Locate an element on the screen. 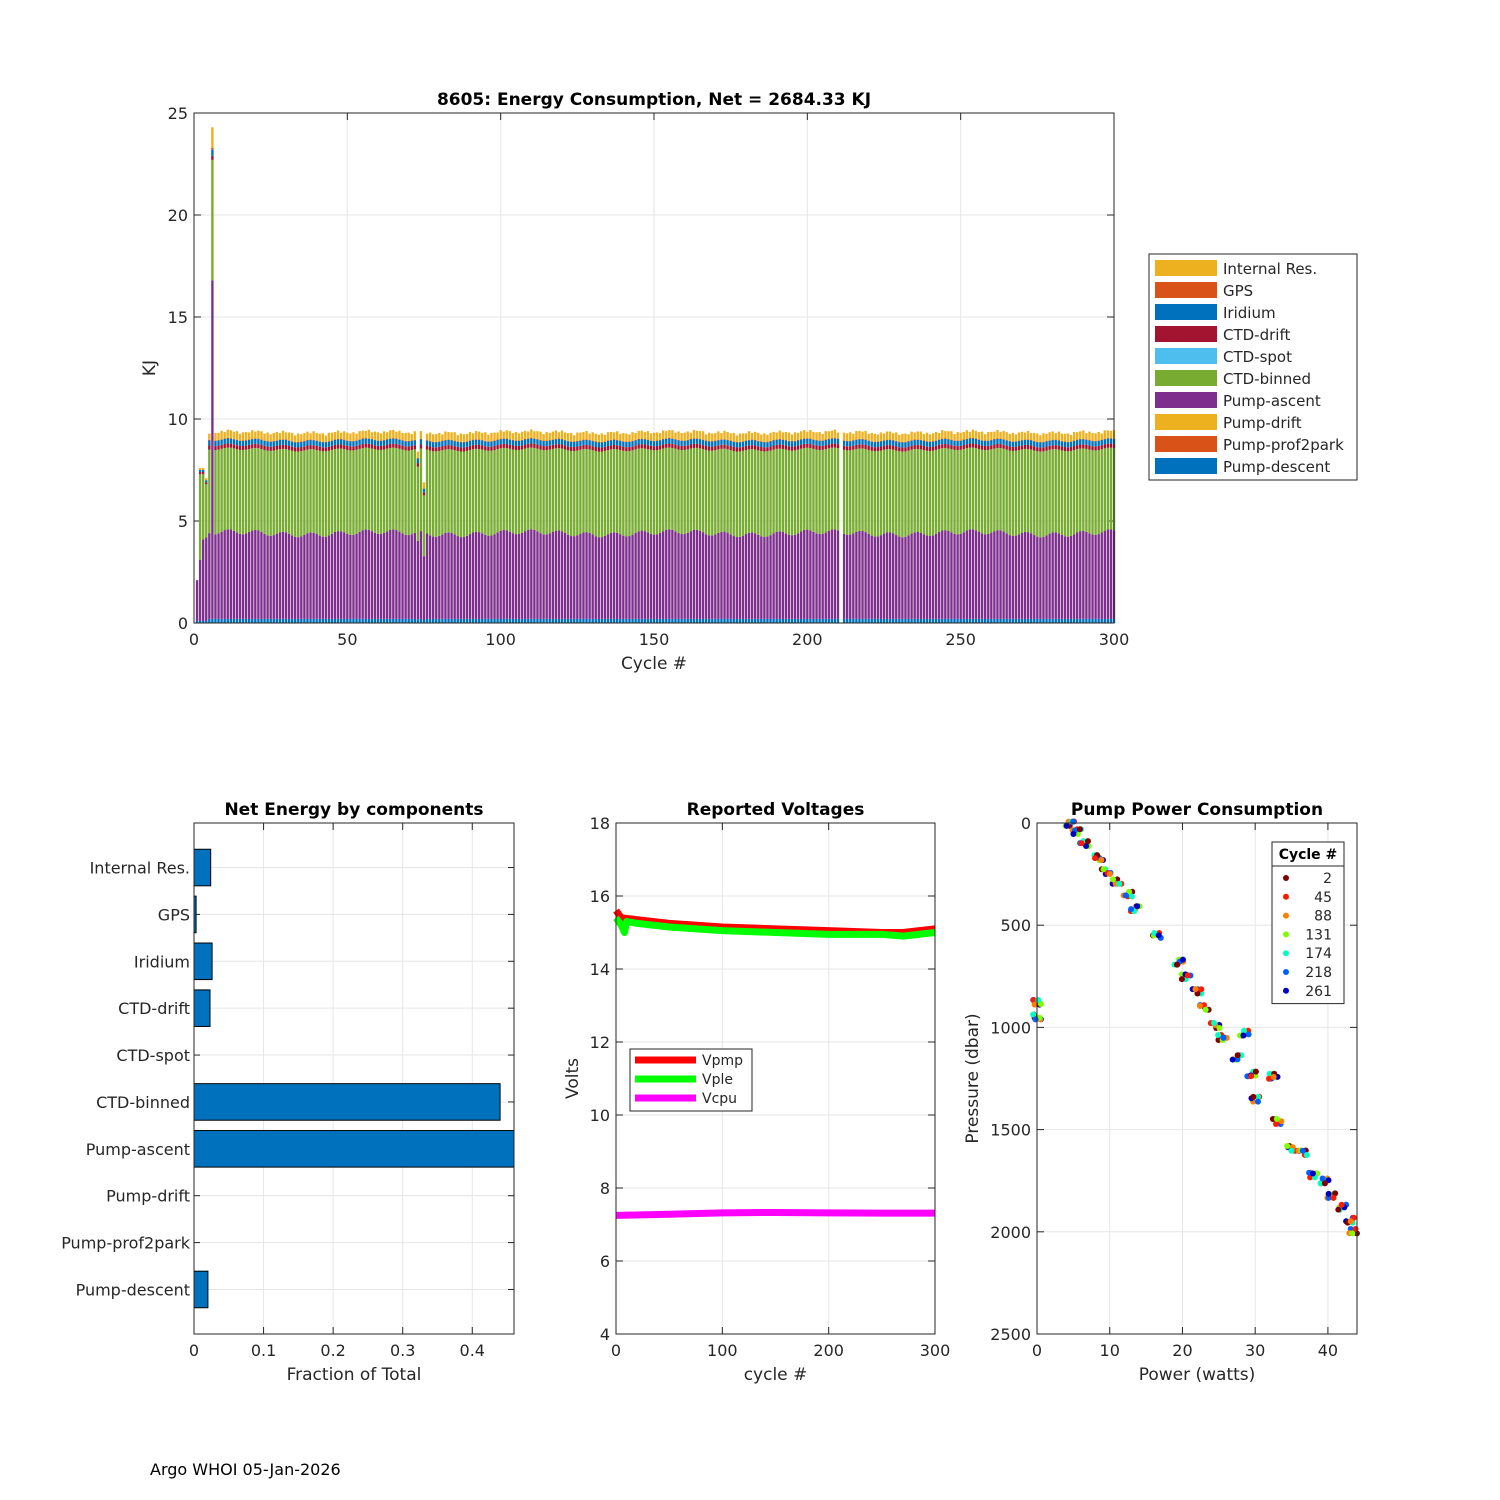 The width and height of the screenshot is (1500, 1500). energy-y-tick-label: 15 is located at coordinates (178, 317).